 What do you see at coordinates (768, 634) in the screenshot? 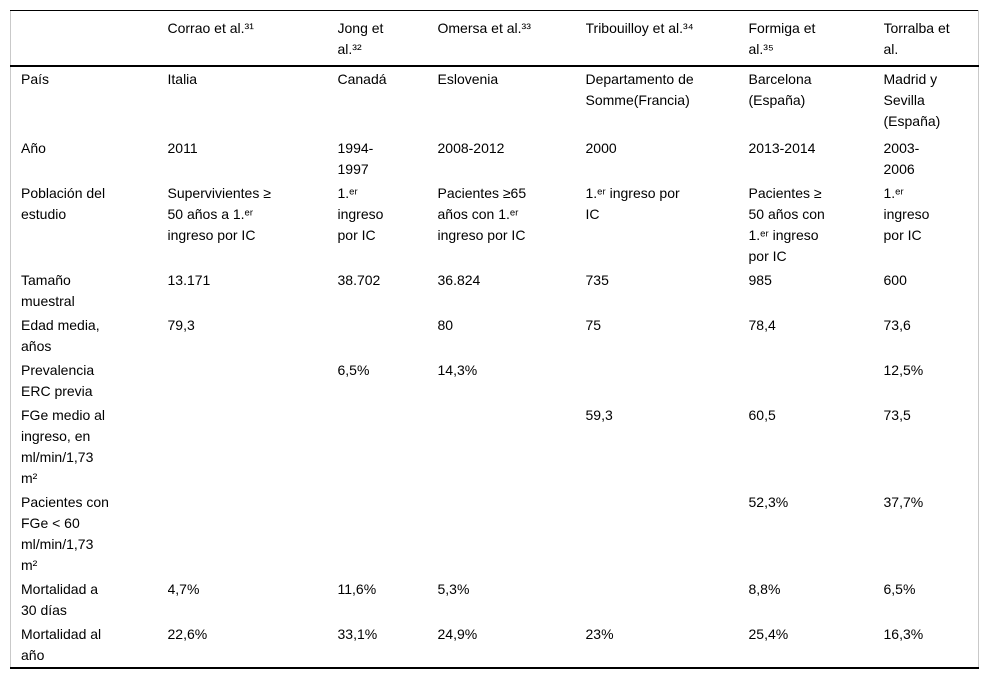
I see `table-cell: 25,4%` at bounding box center [768, 634].